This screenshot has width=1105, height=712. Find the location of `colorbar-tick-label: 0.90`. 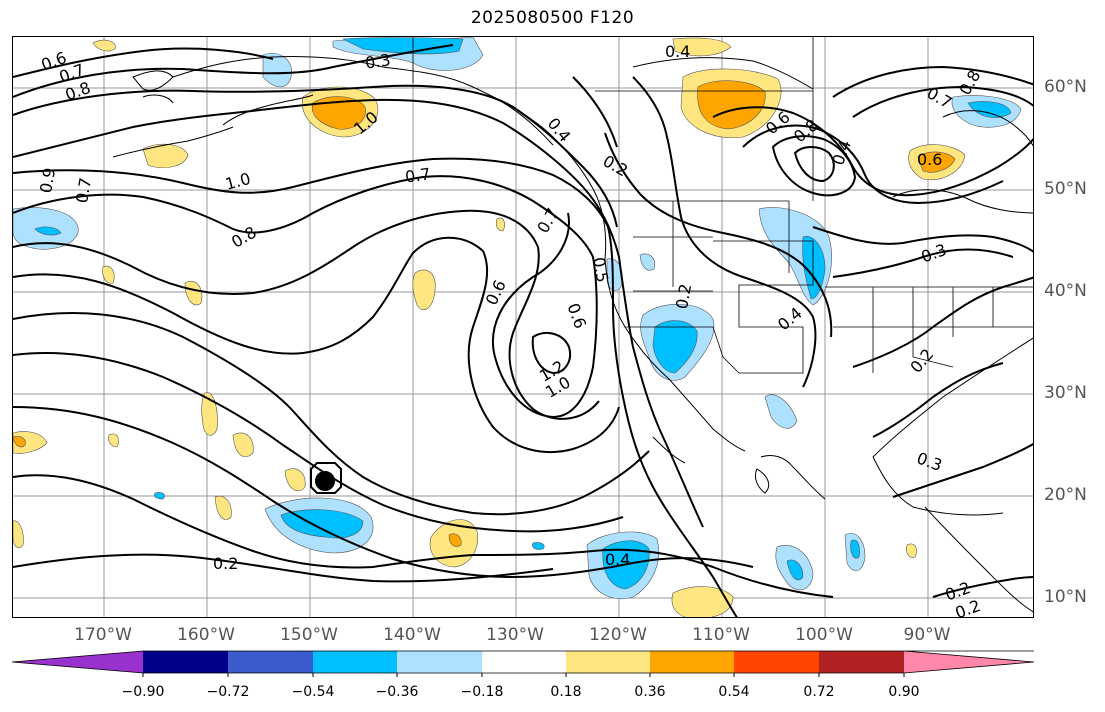

colorbar-tick-label: 0.90 is located at coordinates (904, 692).